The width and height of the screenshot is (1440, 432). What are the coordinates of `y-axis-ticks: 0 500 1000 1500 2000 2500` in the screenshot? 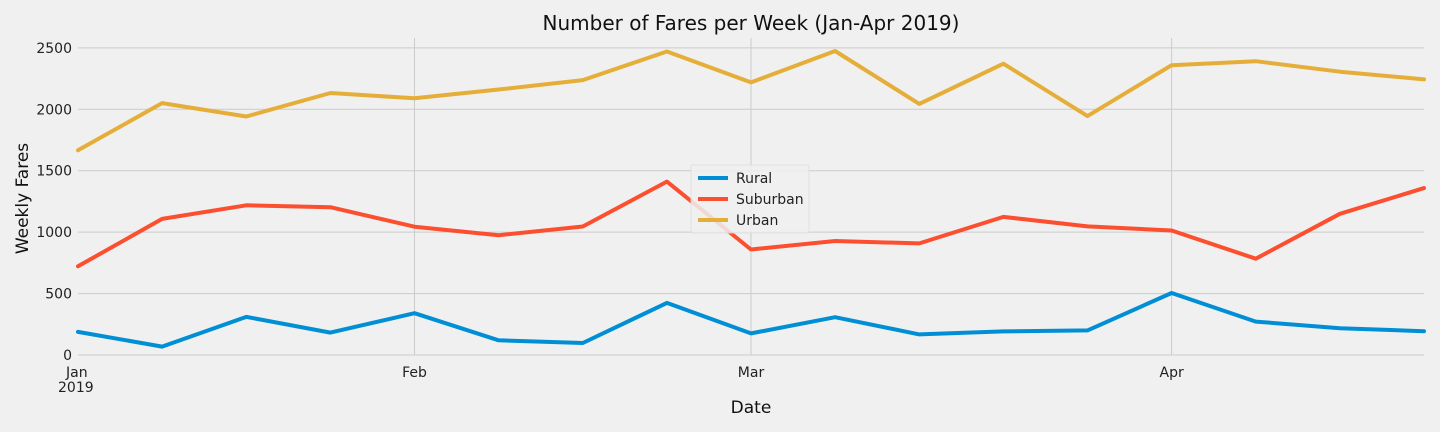 It's located at (54, 202).